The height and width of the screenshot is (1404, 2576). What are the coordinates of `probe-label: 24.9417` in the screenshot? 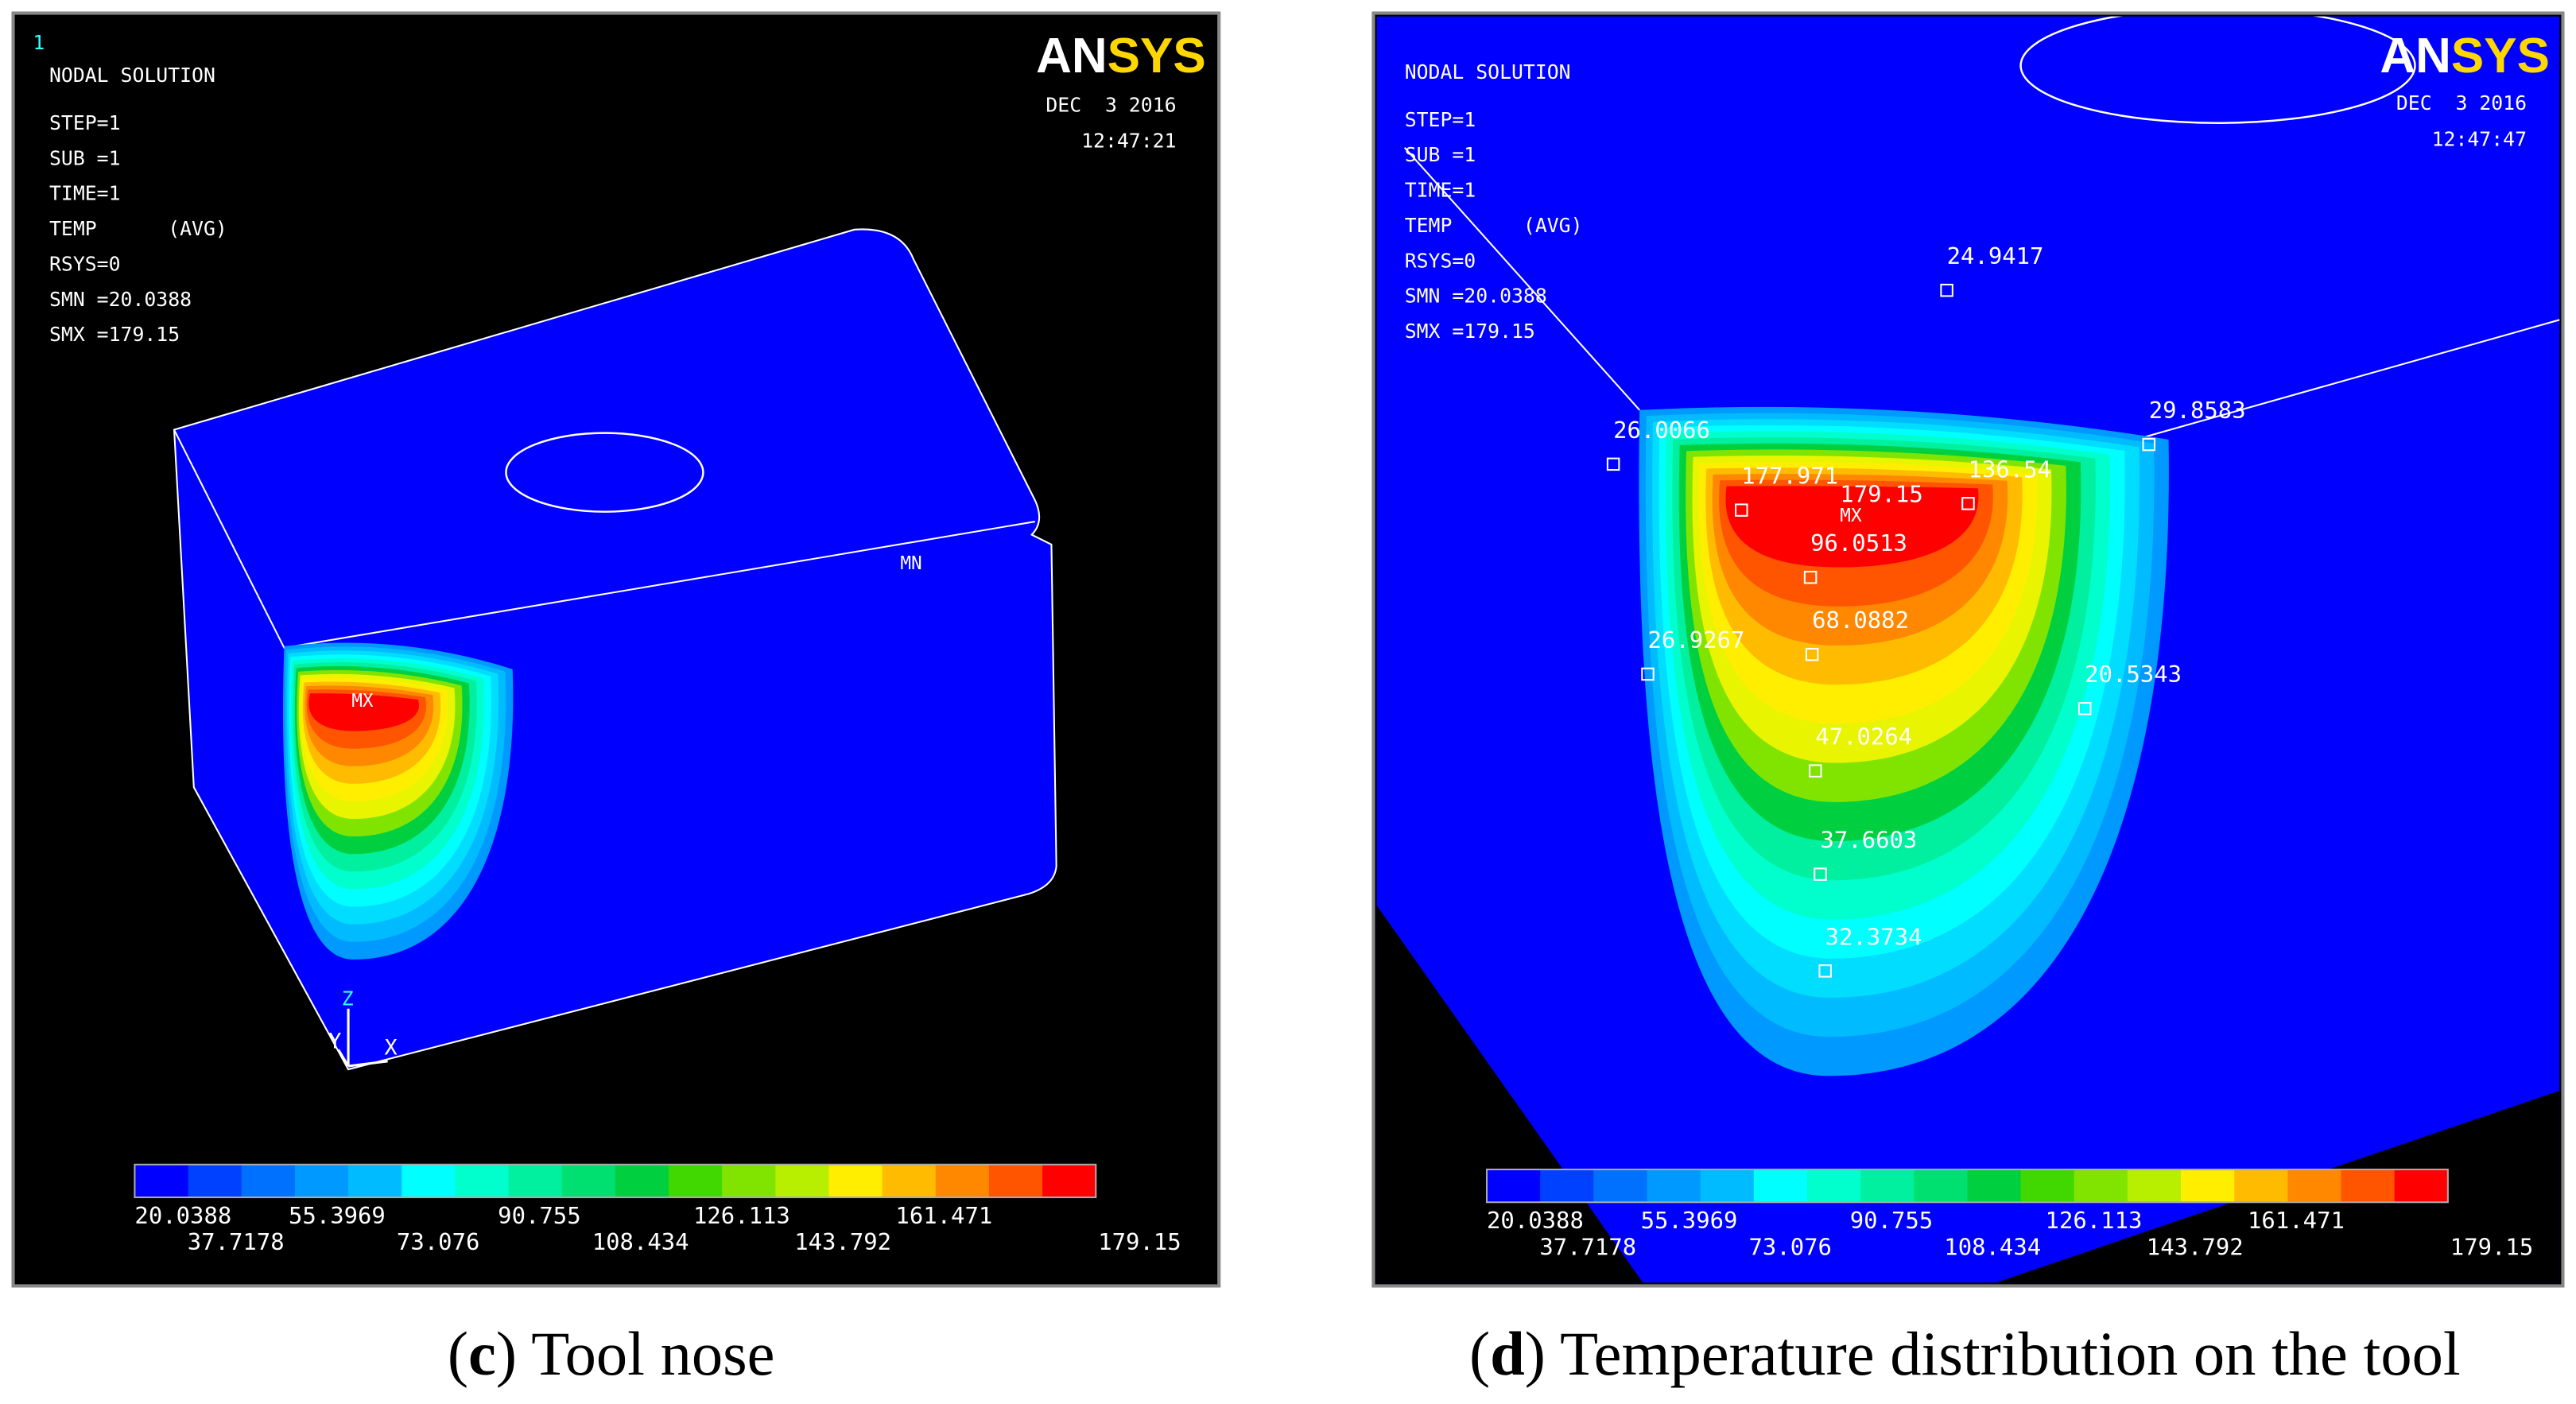 It's located at (1996, 256).